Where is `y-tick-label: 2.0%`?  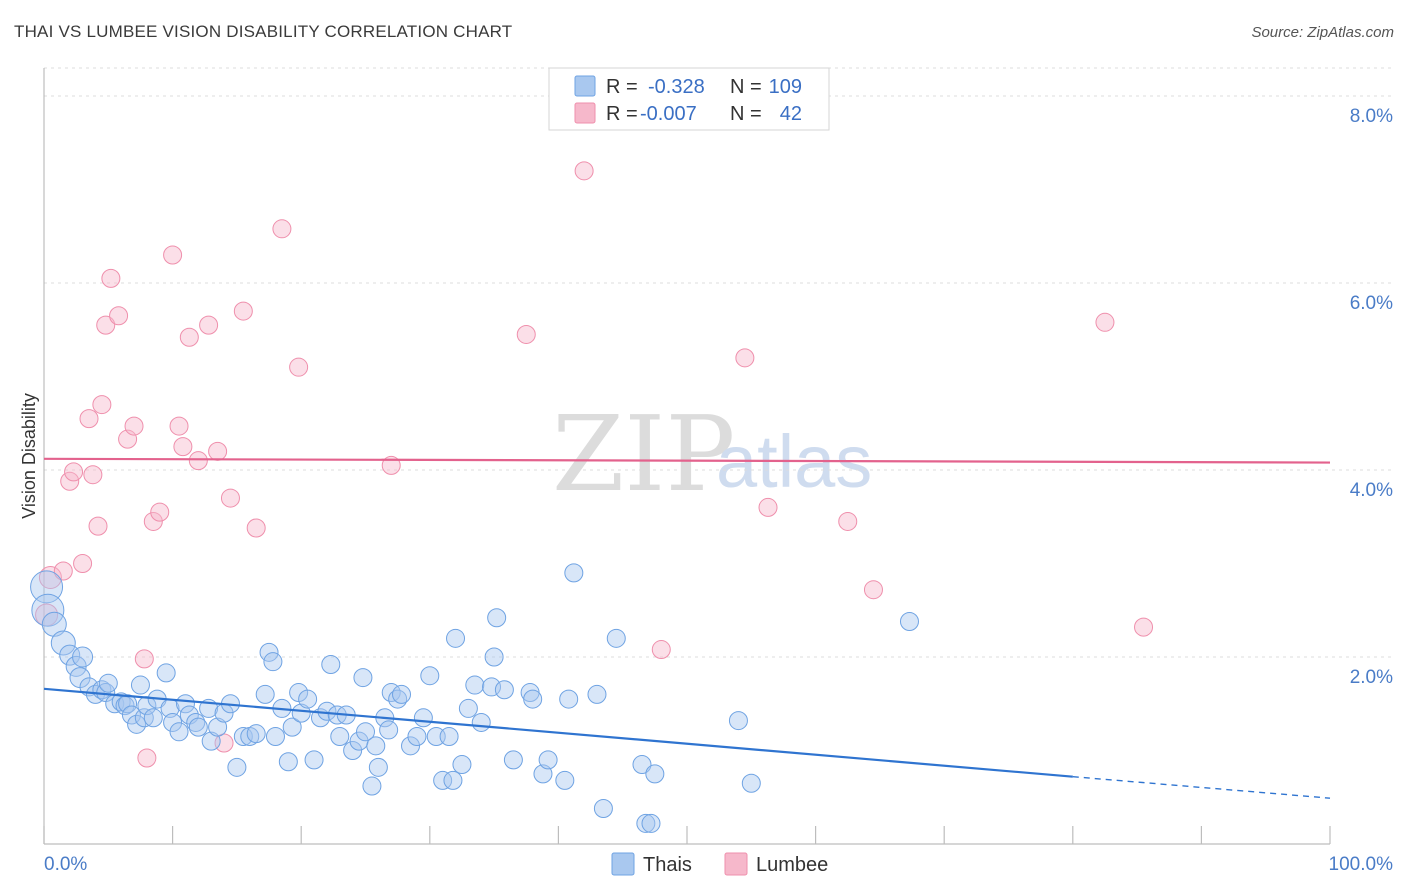 y-tick-label: 2.0% is located at coordinates (1371, 677).